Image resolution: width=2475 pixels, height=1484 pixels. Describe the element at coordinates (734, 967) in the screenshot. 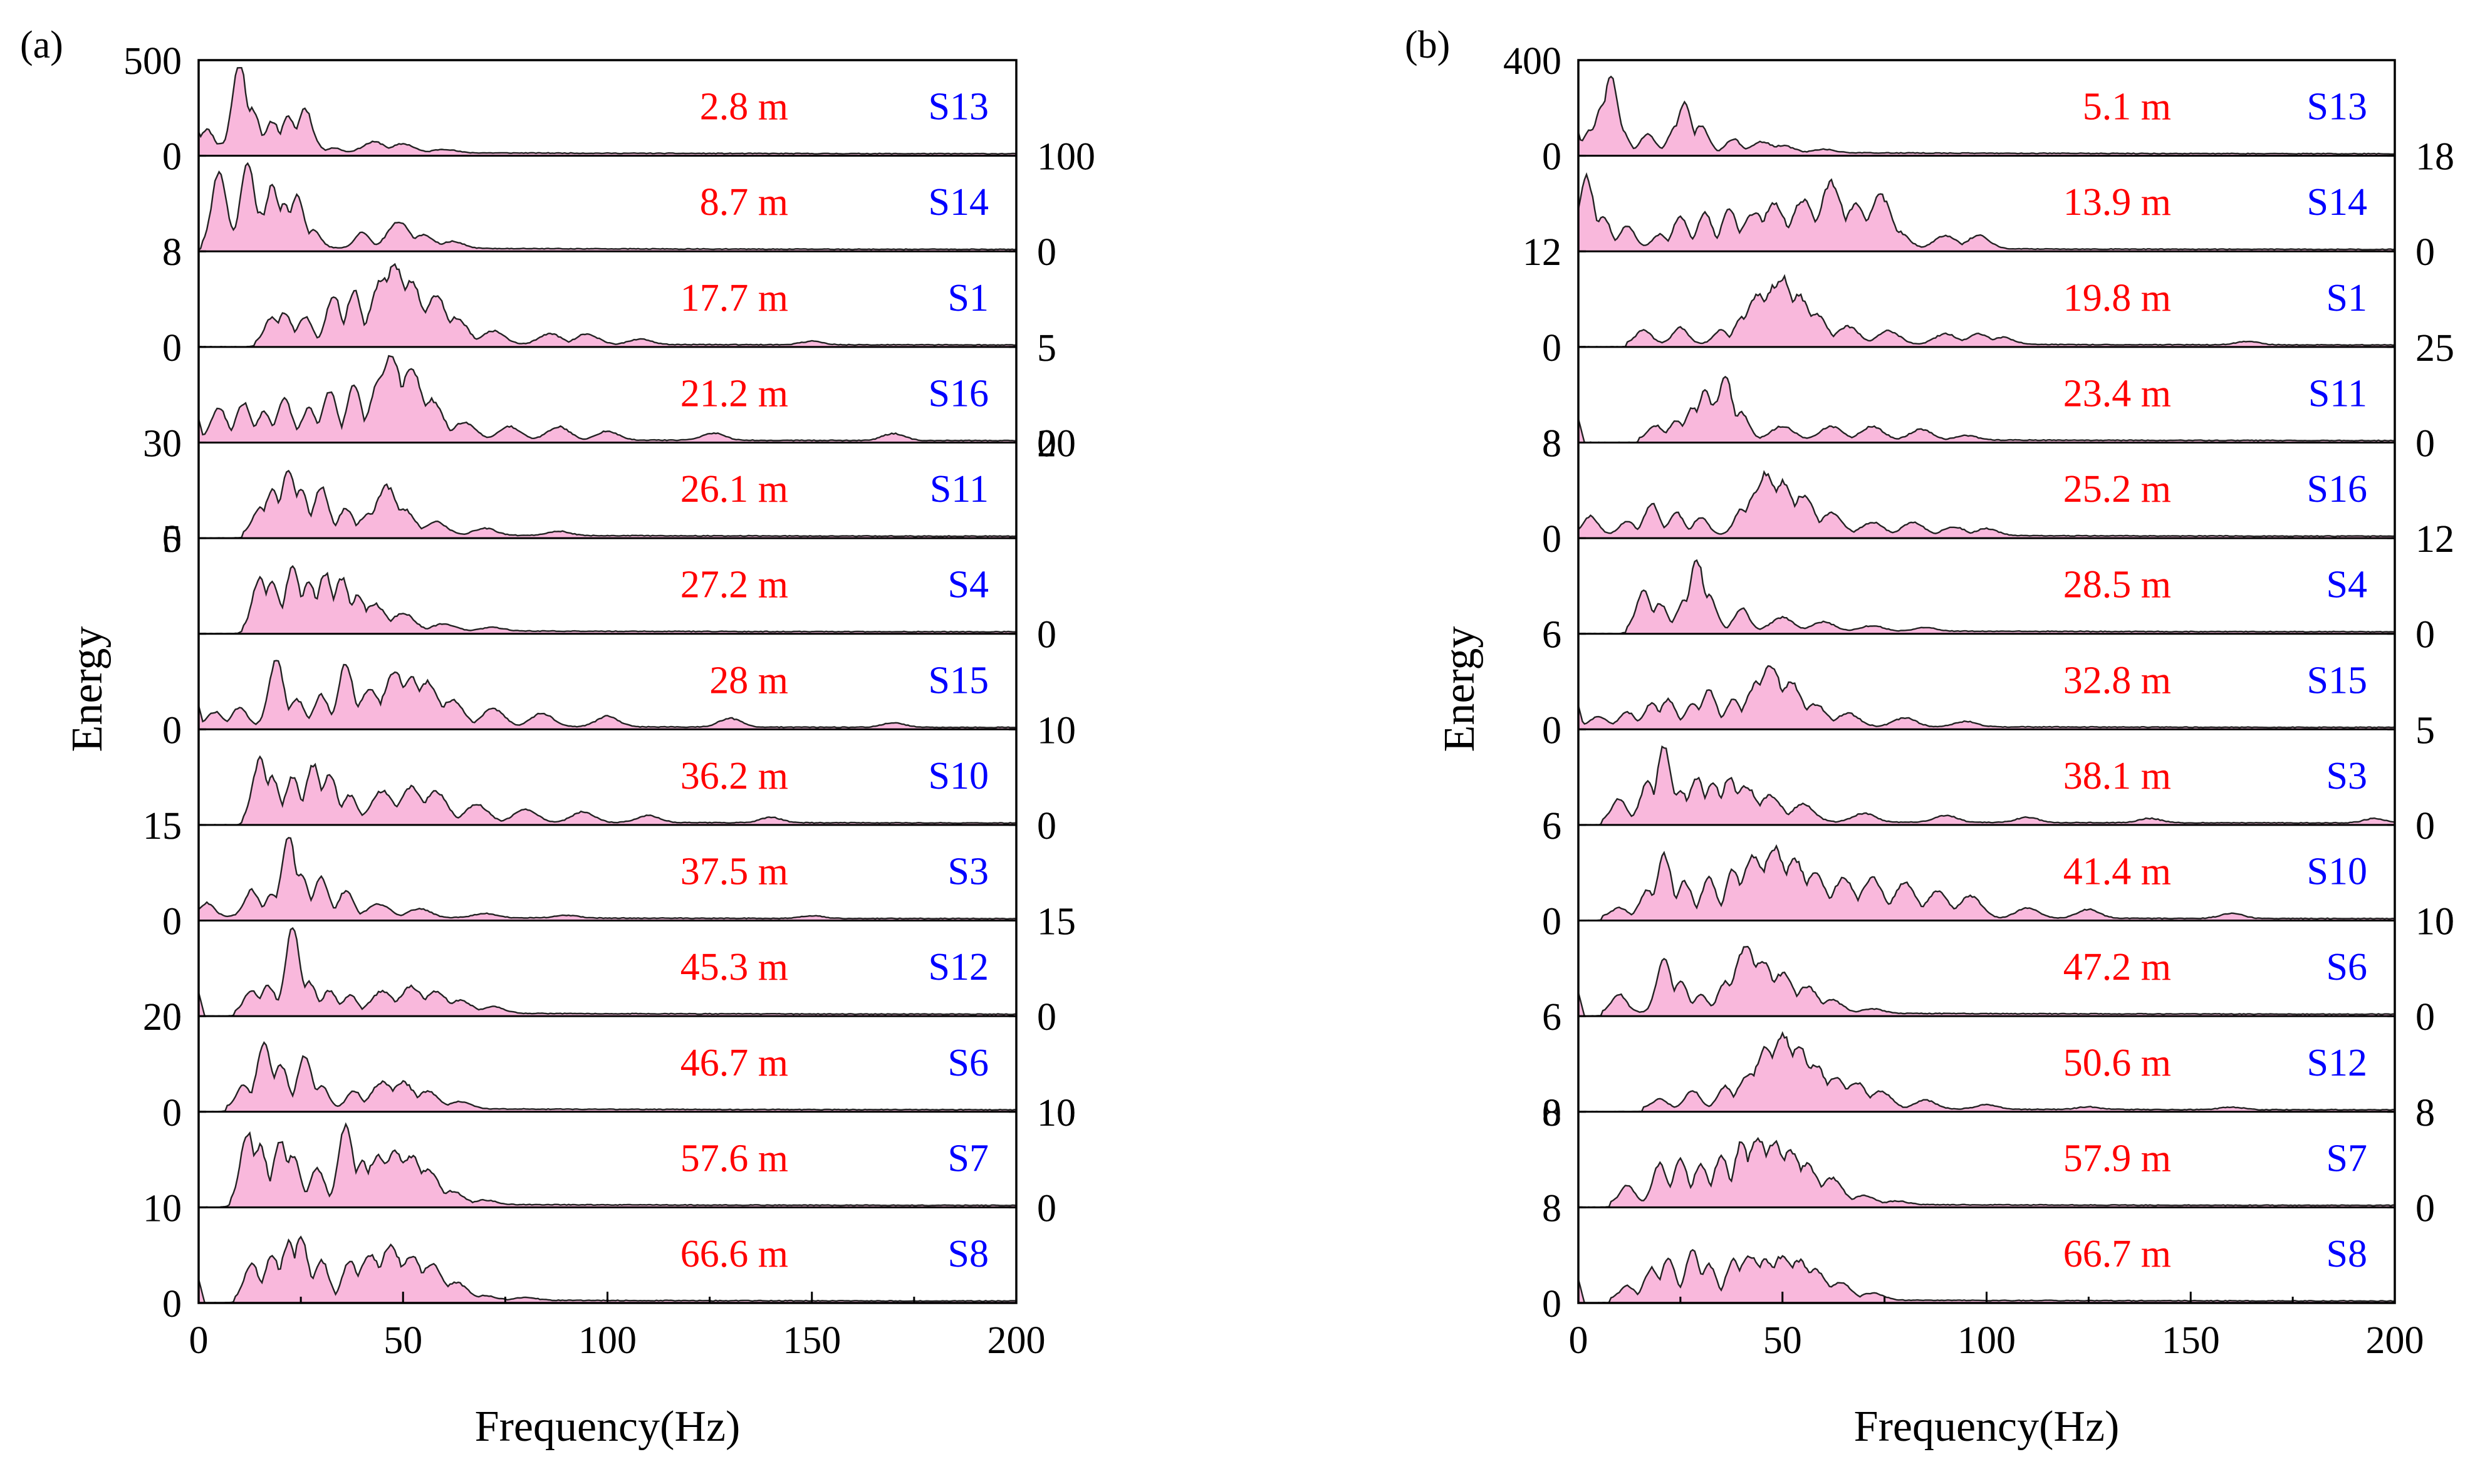

I see `distance-label: 45.3 m` at that location.